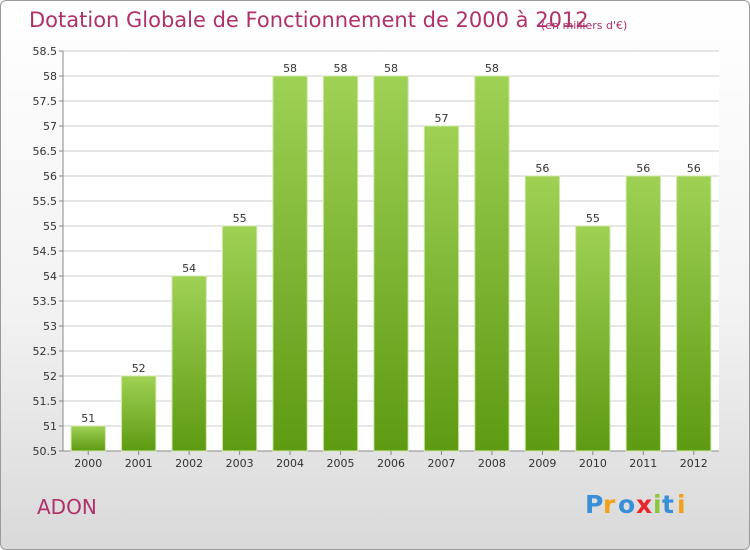 Image resolution: width=750 pixels, height=550 pixels. Describe the element at coordinates (694, 463) in the screenshot. I see `x-tick-label: 2012` at that location.